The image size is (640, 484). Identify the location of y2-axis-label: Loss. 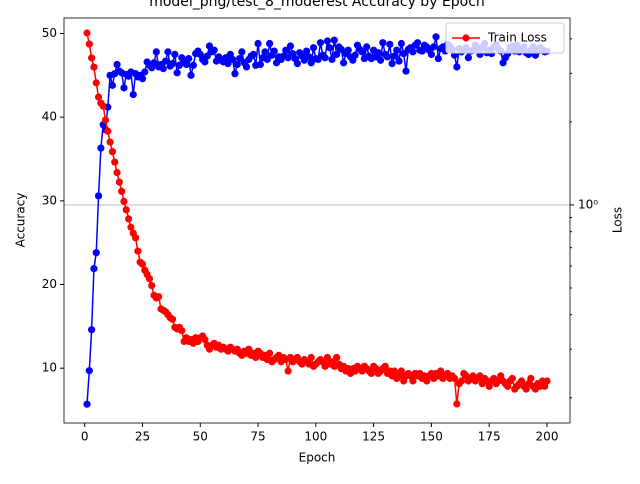
(618, 220).